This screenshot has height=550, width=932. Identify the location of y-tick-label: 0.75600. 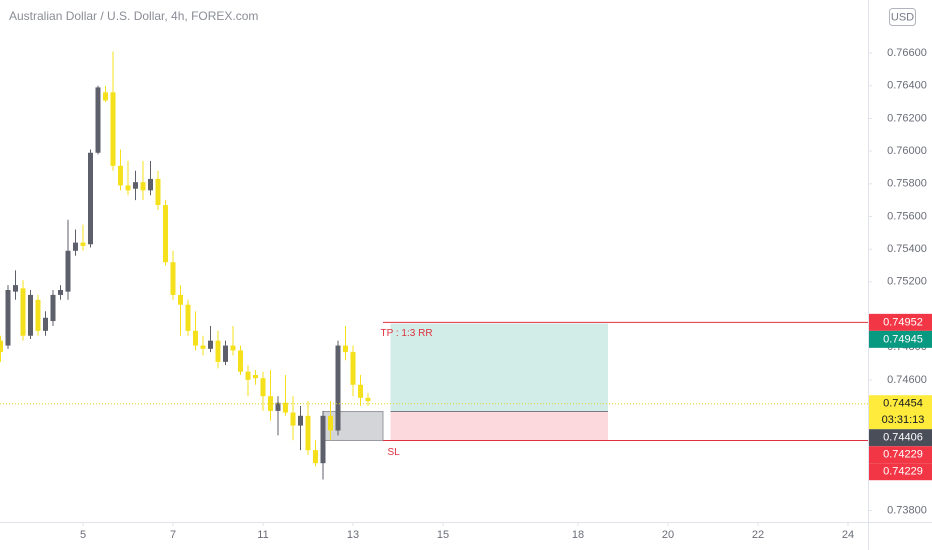
(907, 216).